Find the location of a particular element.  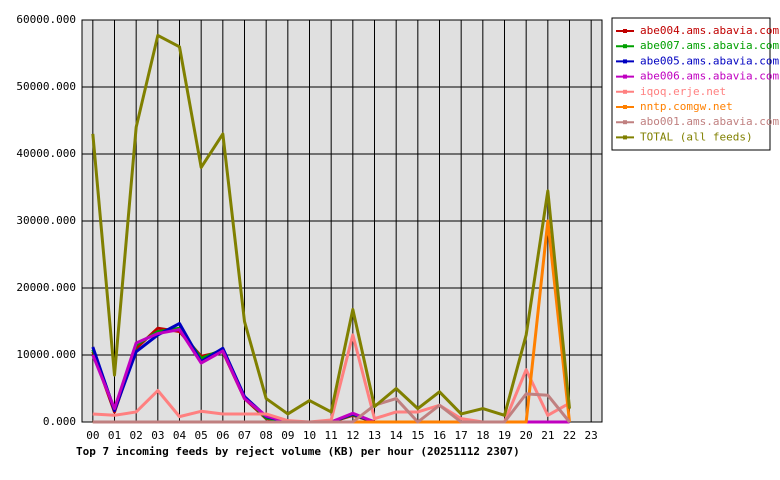

legend-label: nntp.comgw.net is located at coordinates (686, 106).